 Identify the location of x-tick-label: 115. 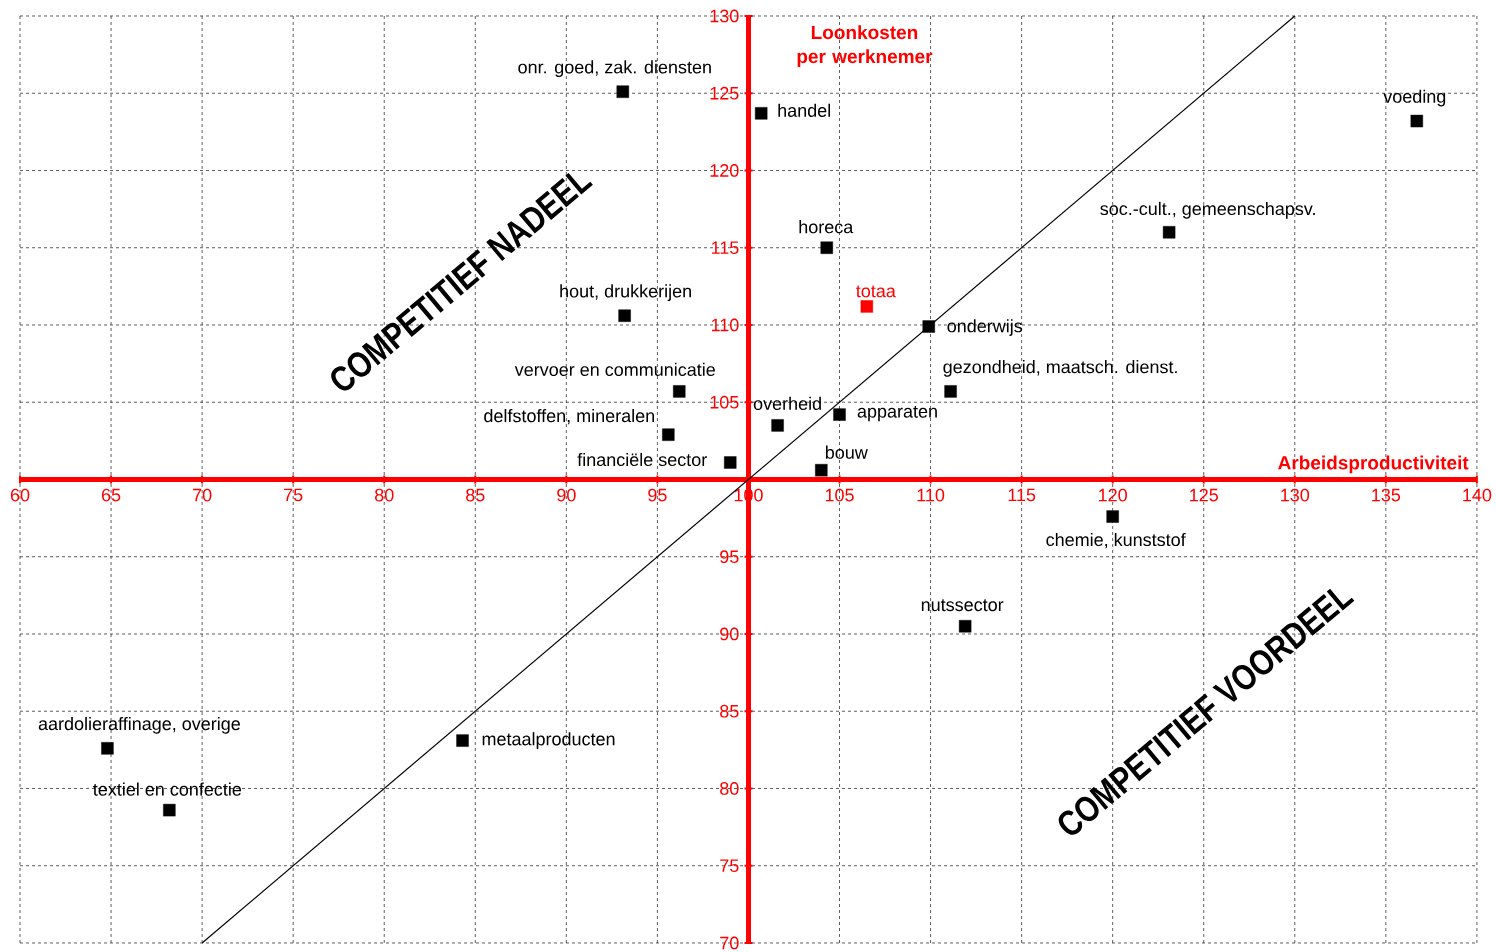
(1022, 495).